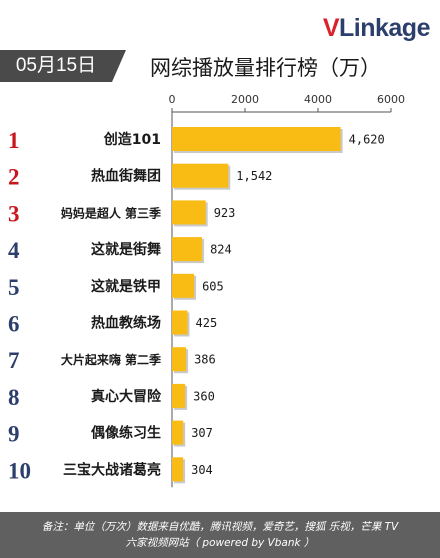 The width and height of the screenshot is (440, 558). Describe the element at coordinates (14, 140) in the screenshot. I see `rank-number: 1` at that location.